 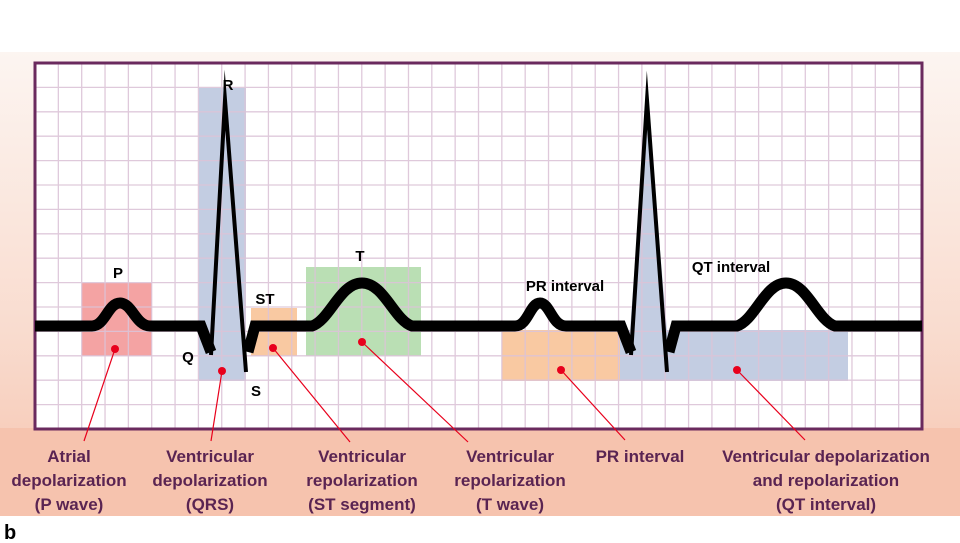 I want to click on ecg-trace, so click(x=126, y=325).